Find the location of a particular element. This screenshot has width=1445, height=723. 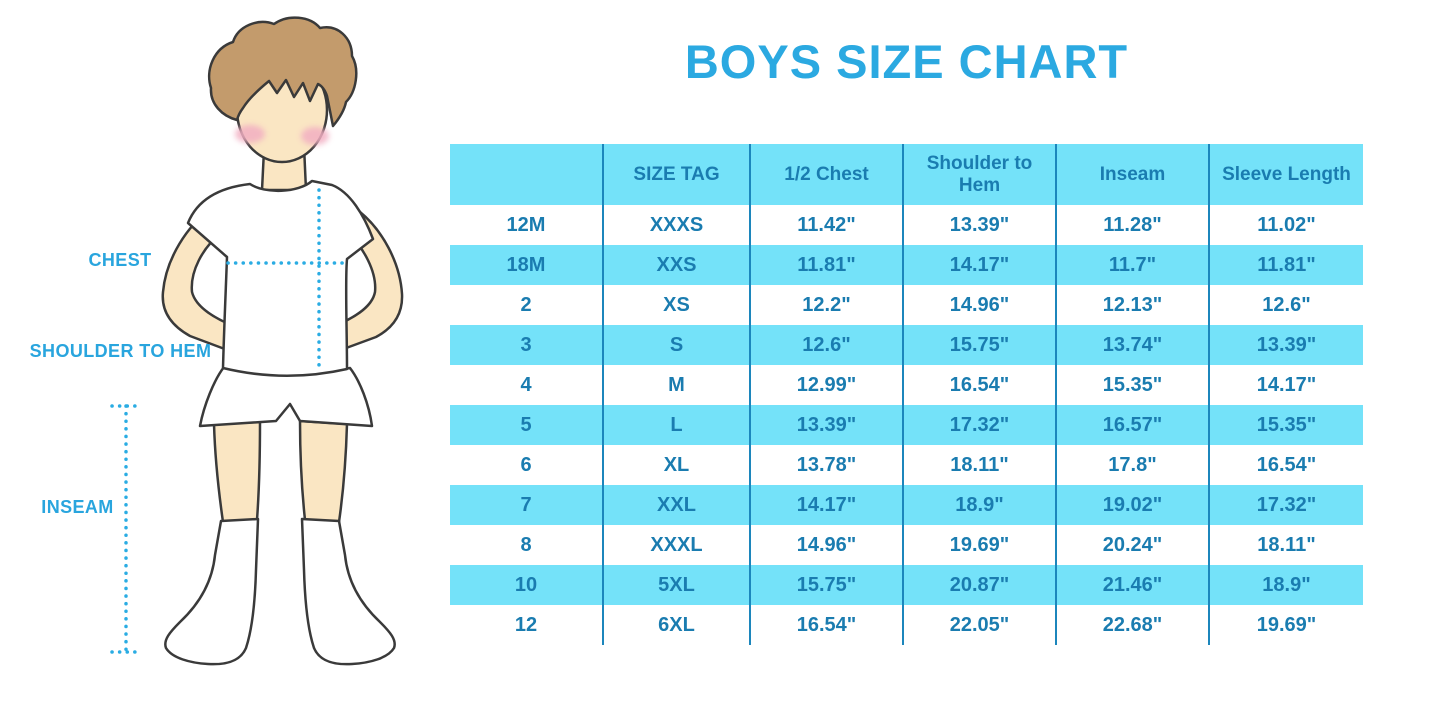

table-row: 4 M 12.99" 16.54" 15.35" 14.17" is located at coordinates (906, 385).